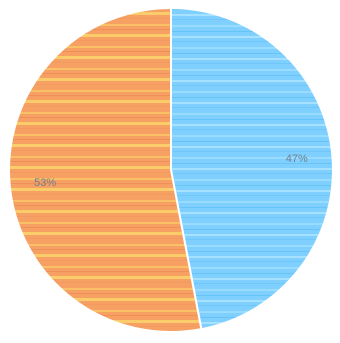 The width and height of the screenshot is (340, 343). What do you see at coordinates (297, 159) in the screenshot?
I see `slice-label-0: 47%` at bounding box center [297, 159].